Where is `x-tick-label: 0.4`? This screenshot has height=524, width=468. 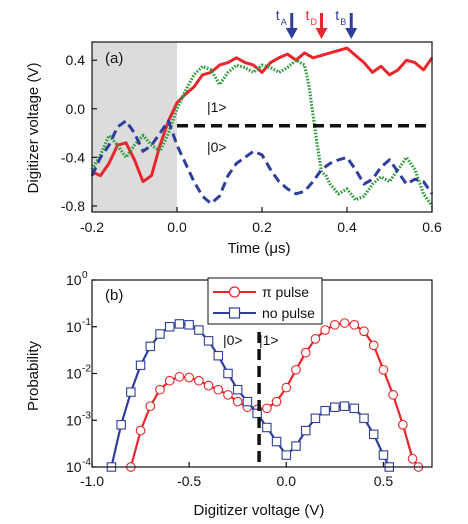 x-tick-label: 0.4 is located at coordinates (347, 227).